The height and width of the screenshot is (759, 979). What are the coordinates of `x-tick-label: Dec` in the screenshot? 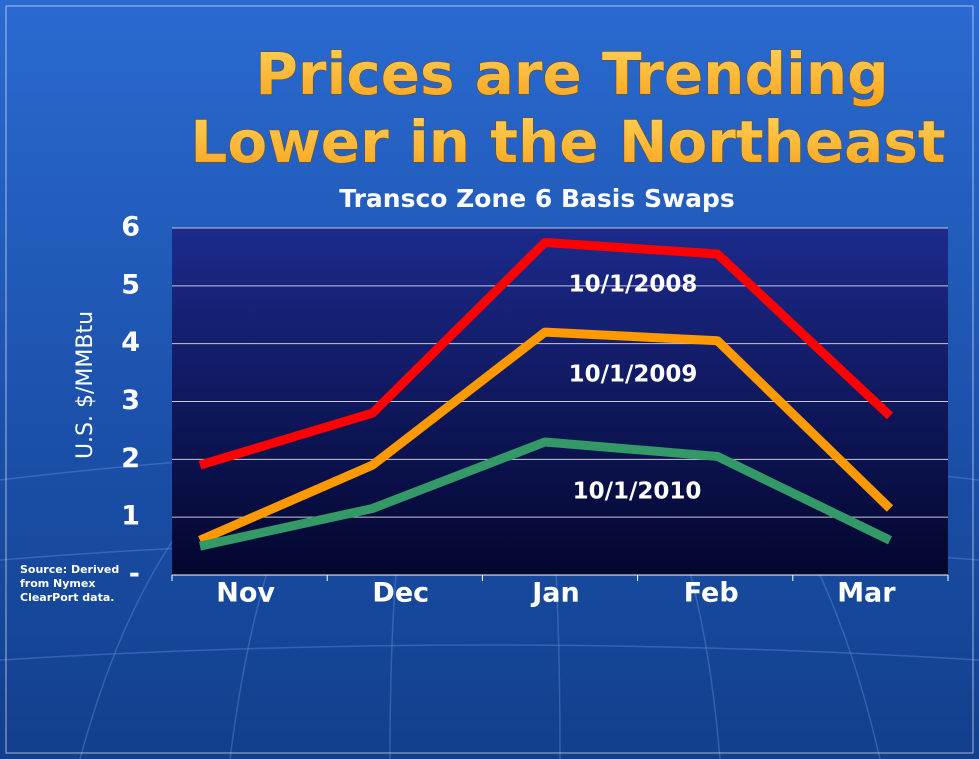 It's located at (400, 593).